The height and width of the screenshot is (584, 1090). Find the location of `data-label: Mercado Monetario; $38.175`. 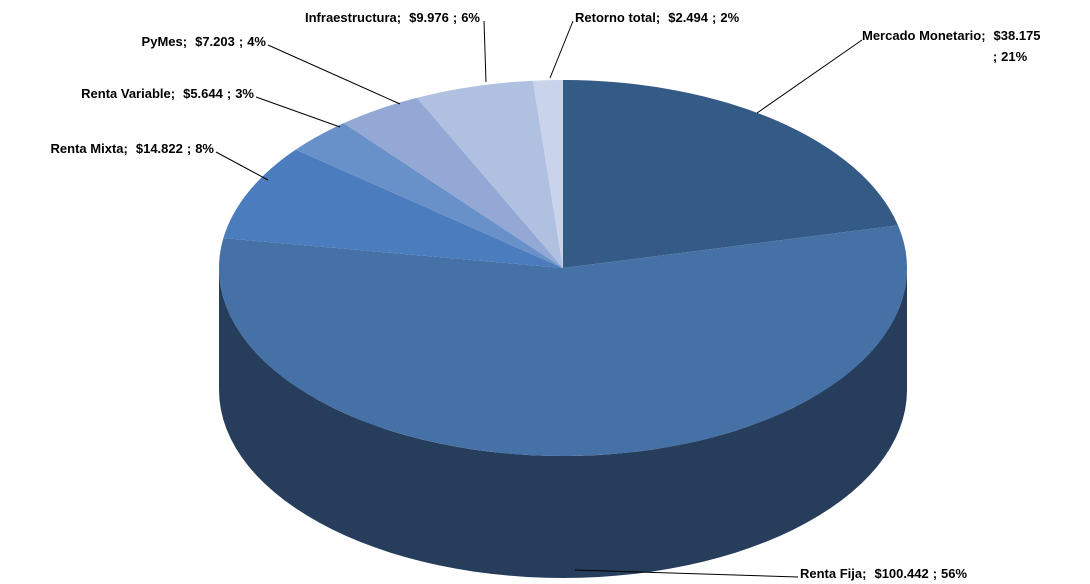

data-label: Mercado Monetario; $38.175 is located at coordinates (951, 35).